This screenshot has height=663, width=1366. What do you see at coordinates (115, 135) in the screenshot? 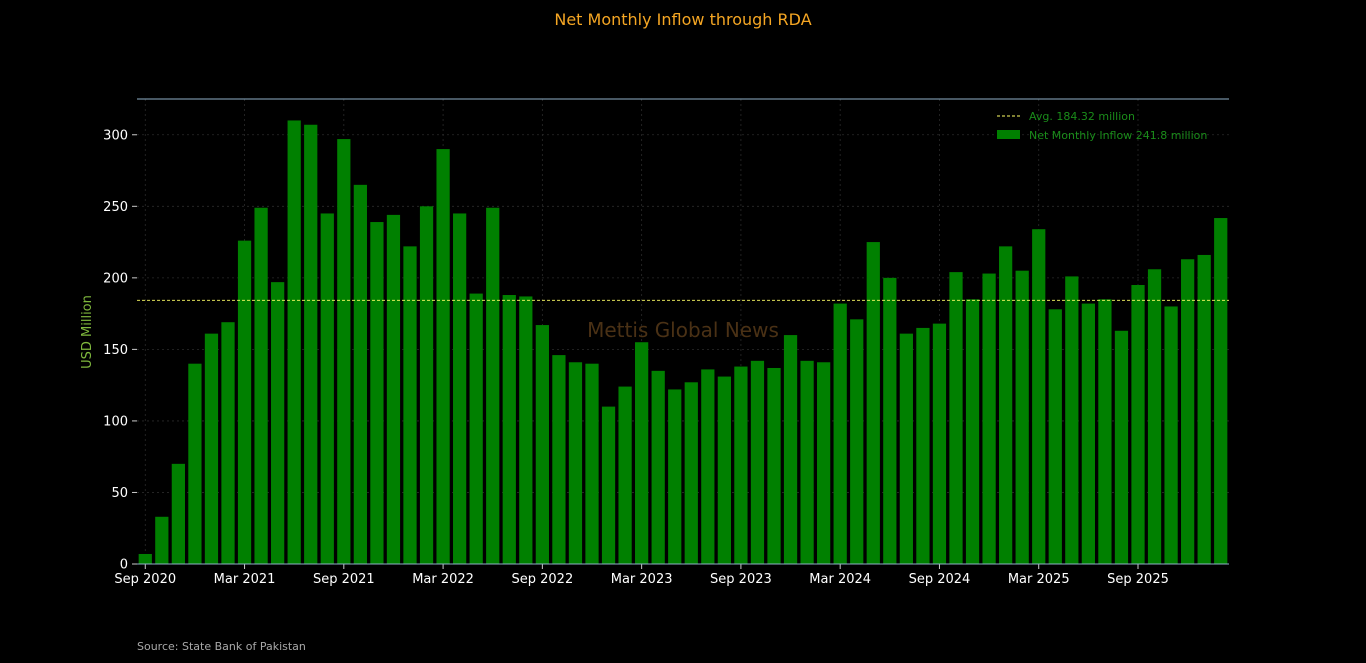
I see `y-tick-label: 300` at bounding box center [115, 135].